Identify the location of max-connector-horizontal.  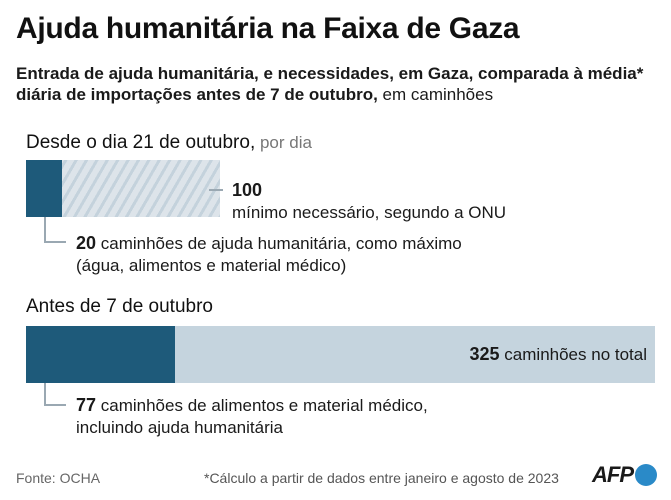
(55, 242).